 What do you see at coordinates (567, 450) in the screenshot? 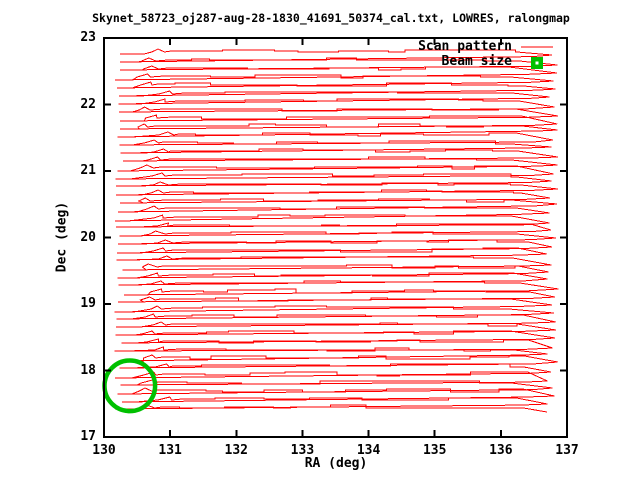
I see `x-tick-label: 137` at bounding box center [567, 450].